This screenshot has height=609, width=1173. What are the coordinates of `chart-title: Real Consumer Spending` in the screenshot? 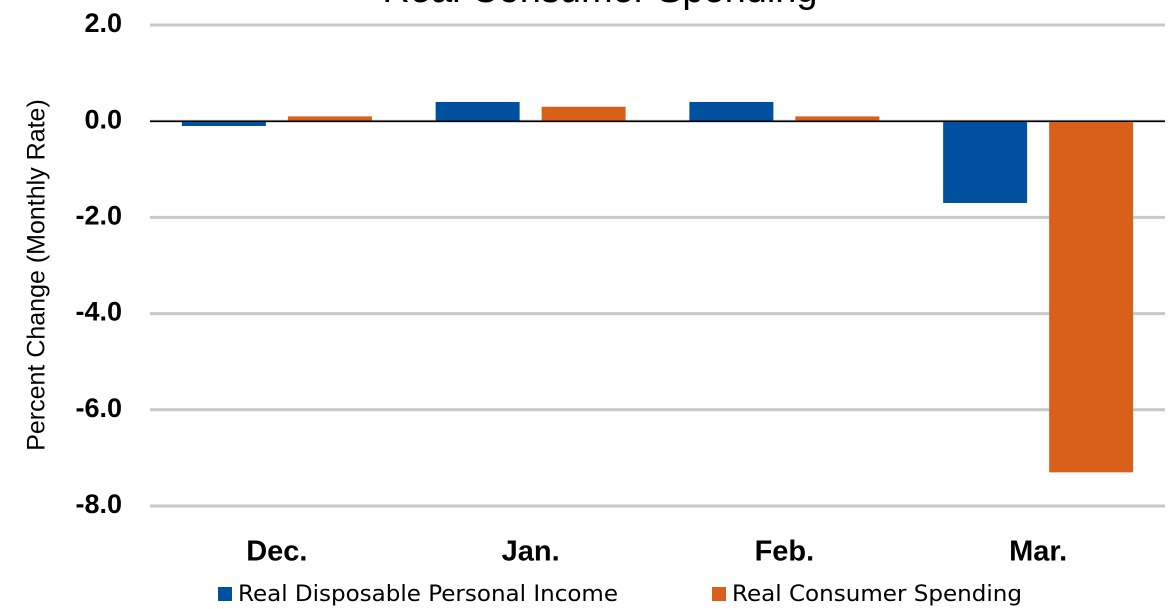 It's located at (599, 5).